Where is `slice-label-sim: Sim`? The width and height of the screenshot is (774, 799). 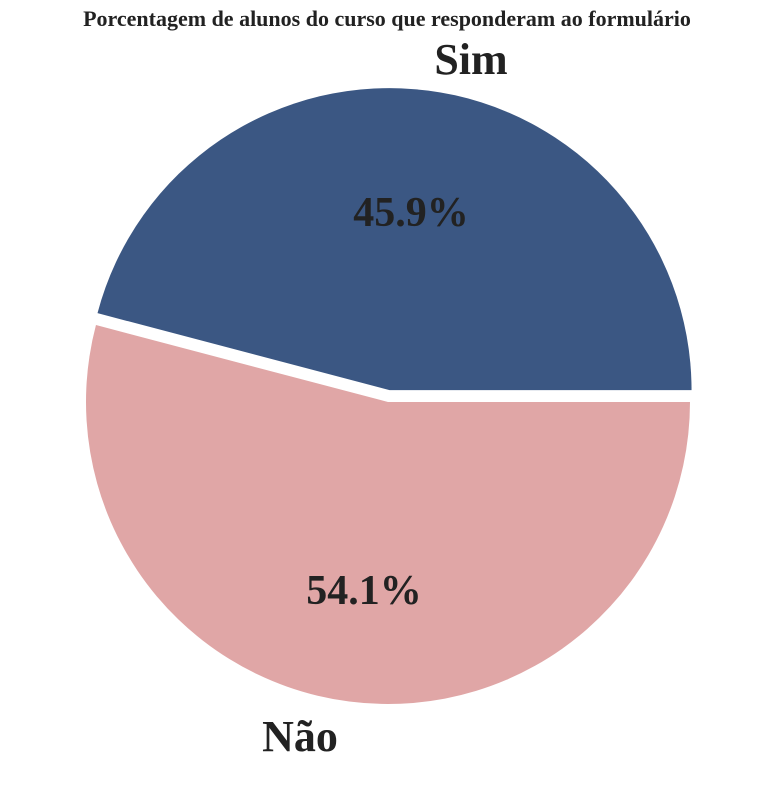 slice-label-sim: Sim is located at coordinates (470, 59).